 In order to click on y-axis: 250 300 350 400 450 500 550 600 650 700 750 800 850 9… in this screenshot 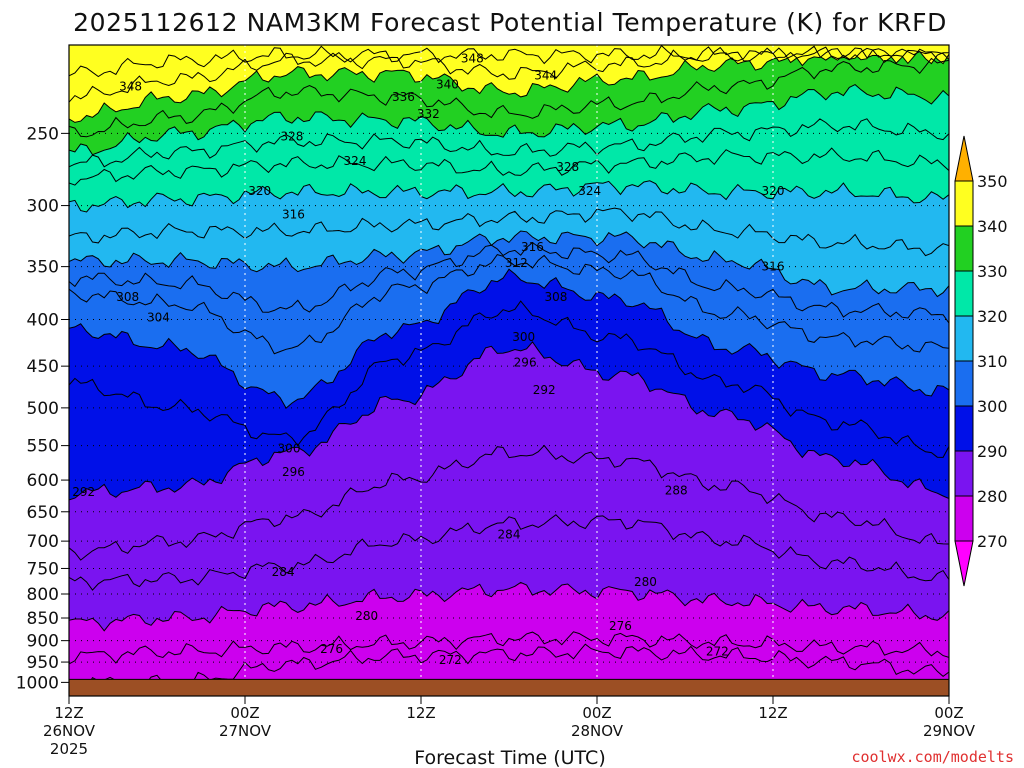, I will do `click(42, 408)`.